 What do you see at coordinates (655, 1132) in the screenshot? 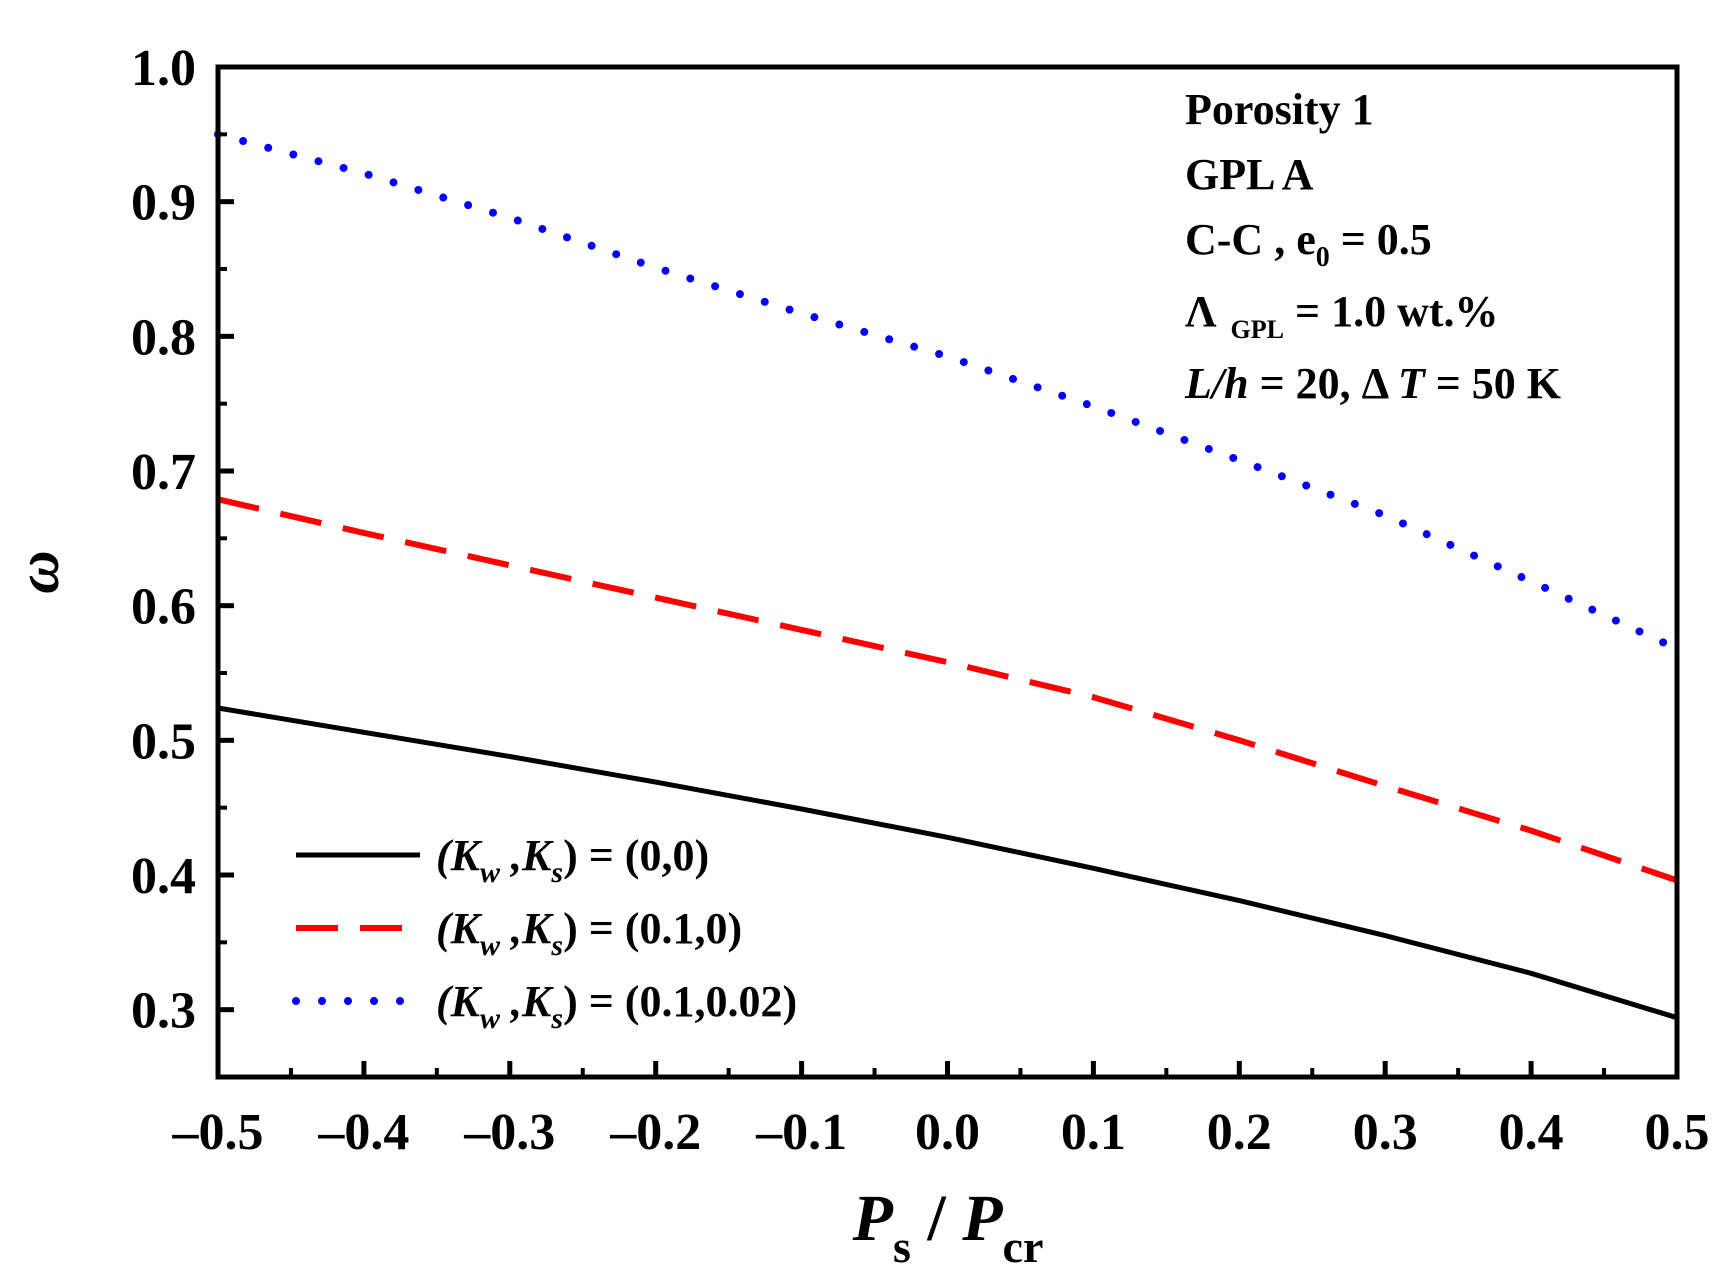
I see `x-tick-label: –0.2` at bounding box center [655, 1132].